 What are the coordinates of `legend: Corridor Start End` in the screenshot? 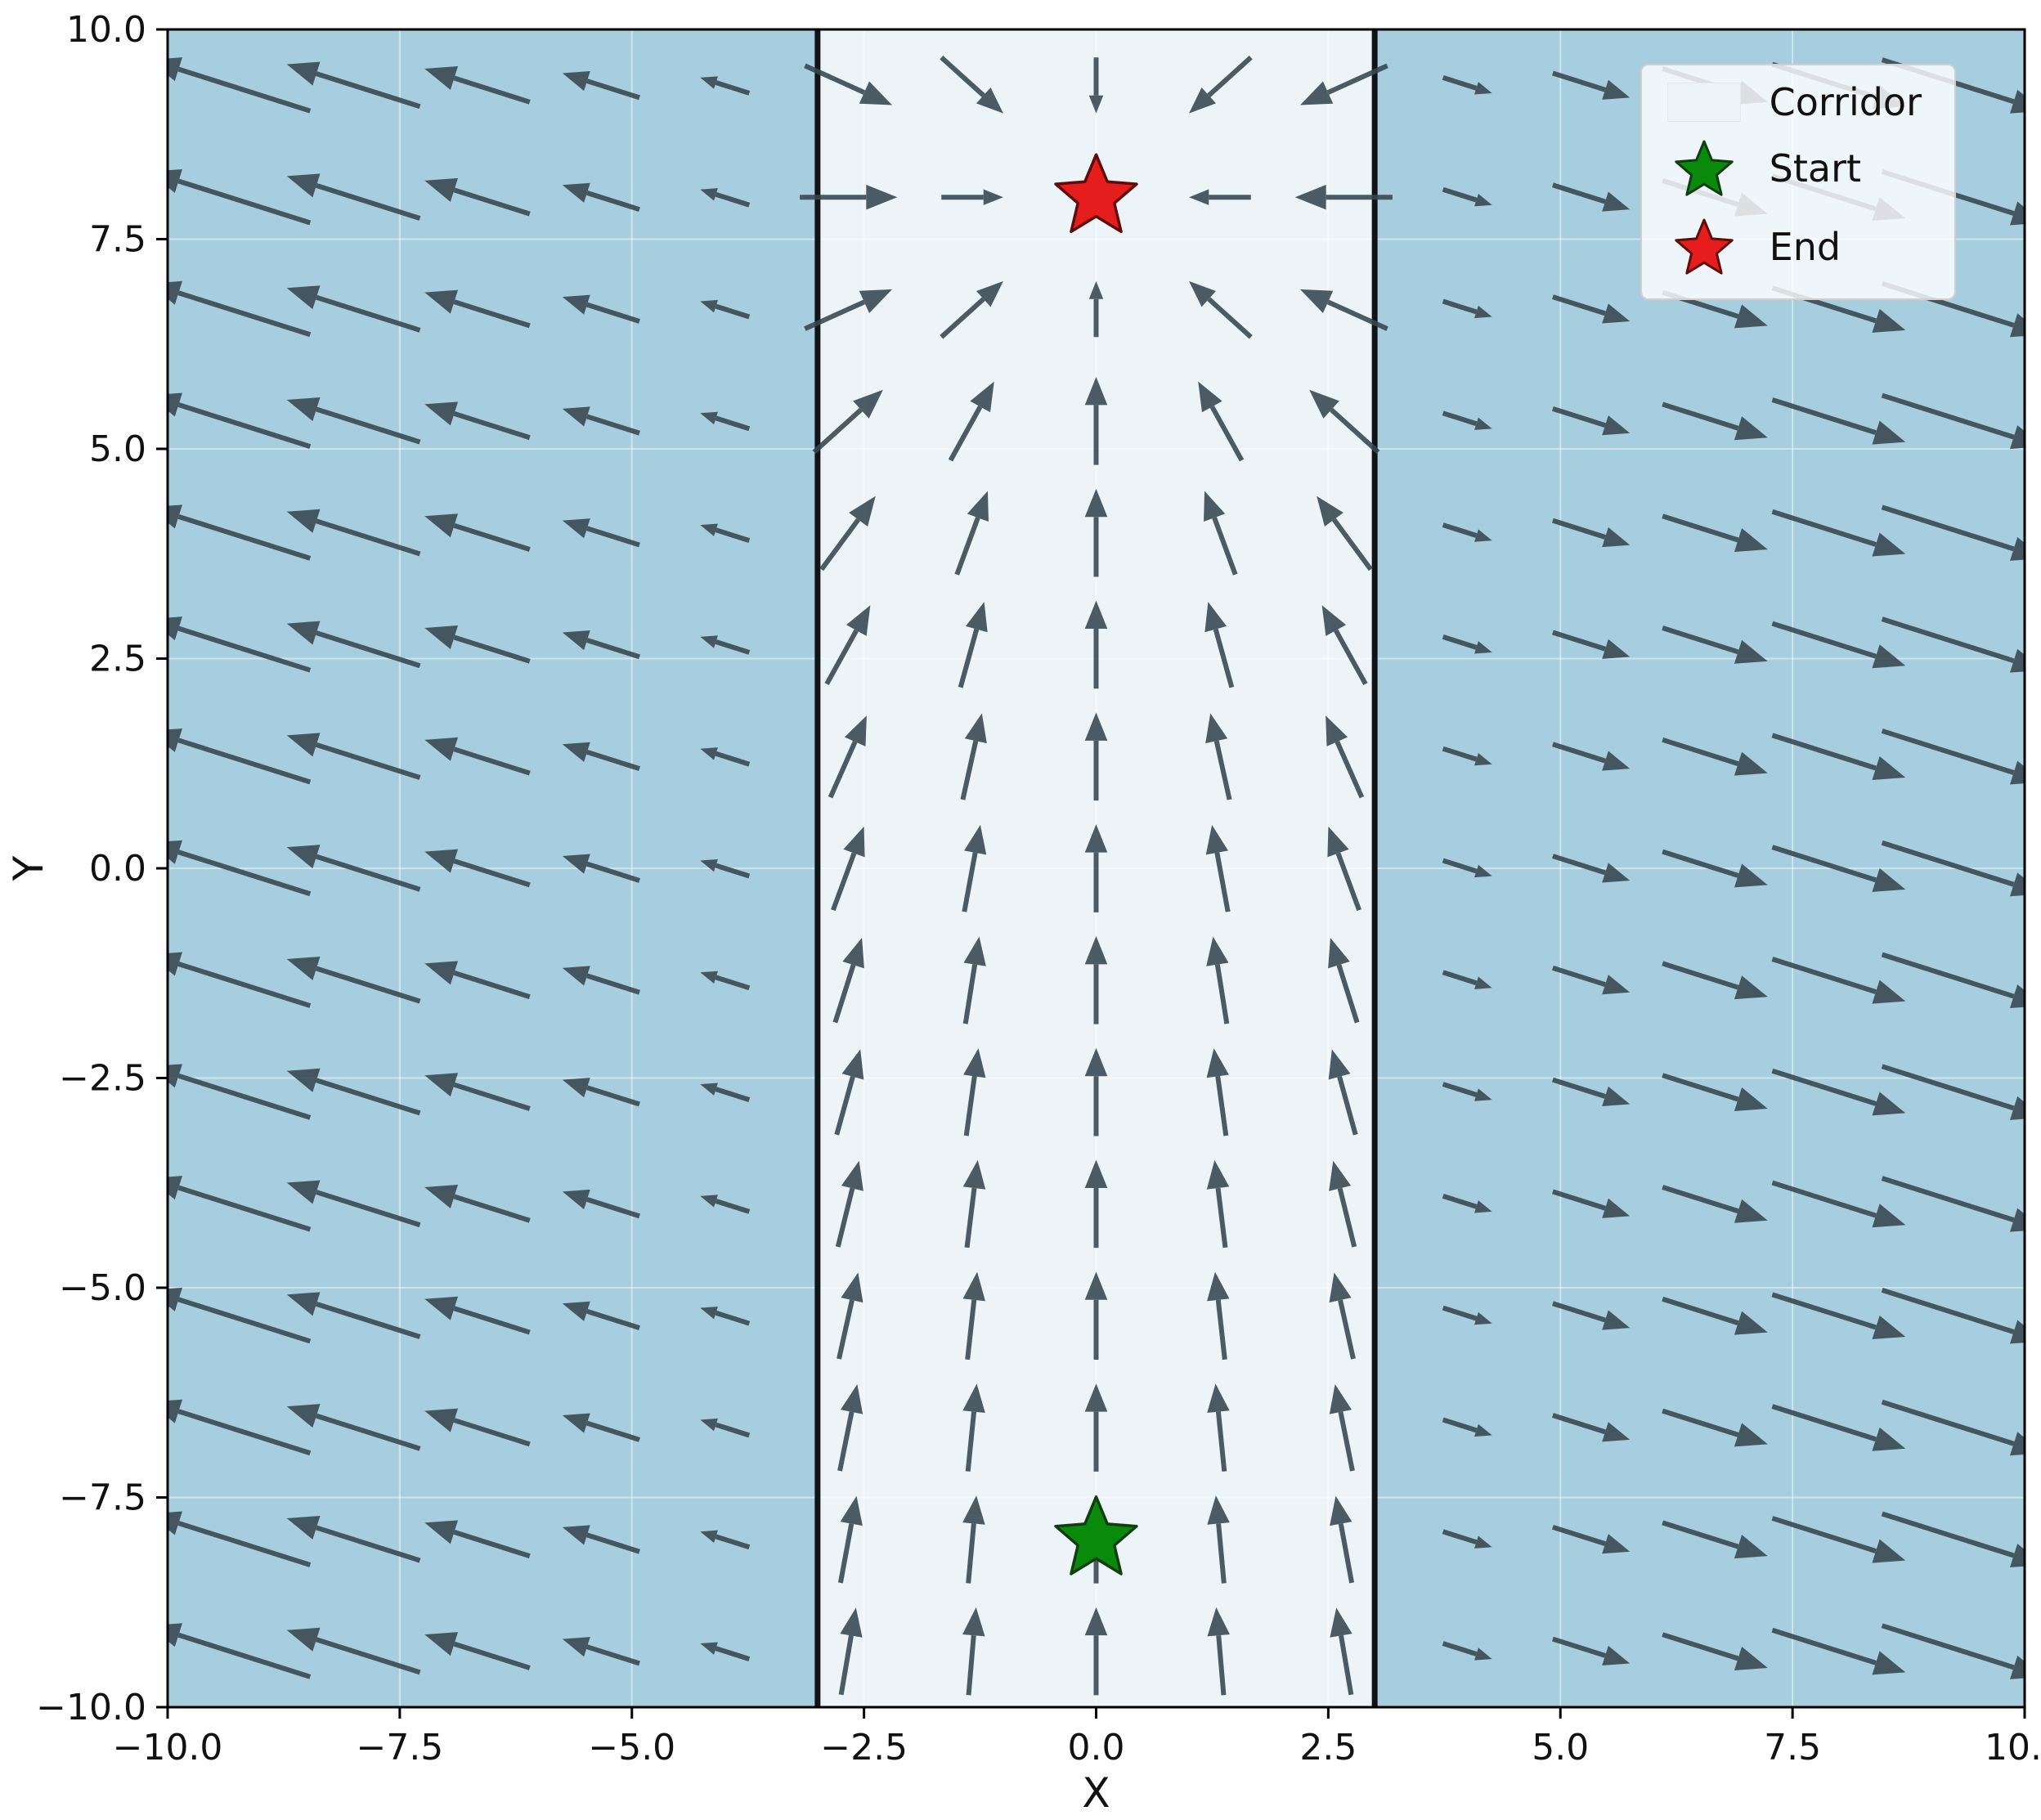 It's located at (1798, 182).